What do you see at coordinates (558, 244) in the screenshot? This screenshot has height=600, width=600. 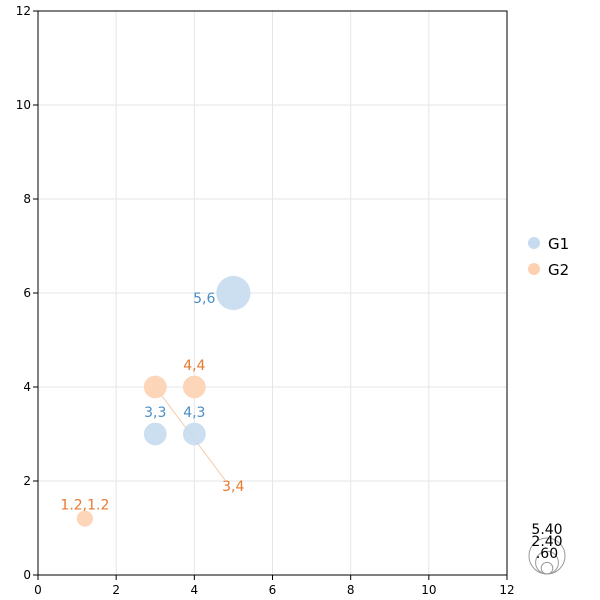 I see `legend-label: G1` at bounding box center [558, 244].